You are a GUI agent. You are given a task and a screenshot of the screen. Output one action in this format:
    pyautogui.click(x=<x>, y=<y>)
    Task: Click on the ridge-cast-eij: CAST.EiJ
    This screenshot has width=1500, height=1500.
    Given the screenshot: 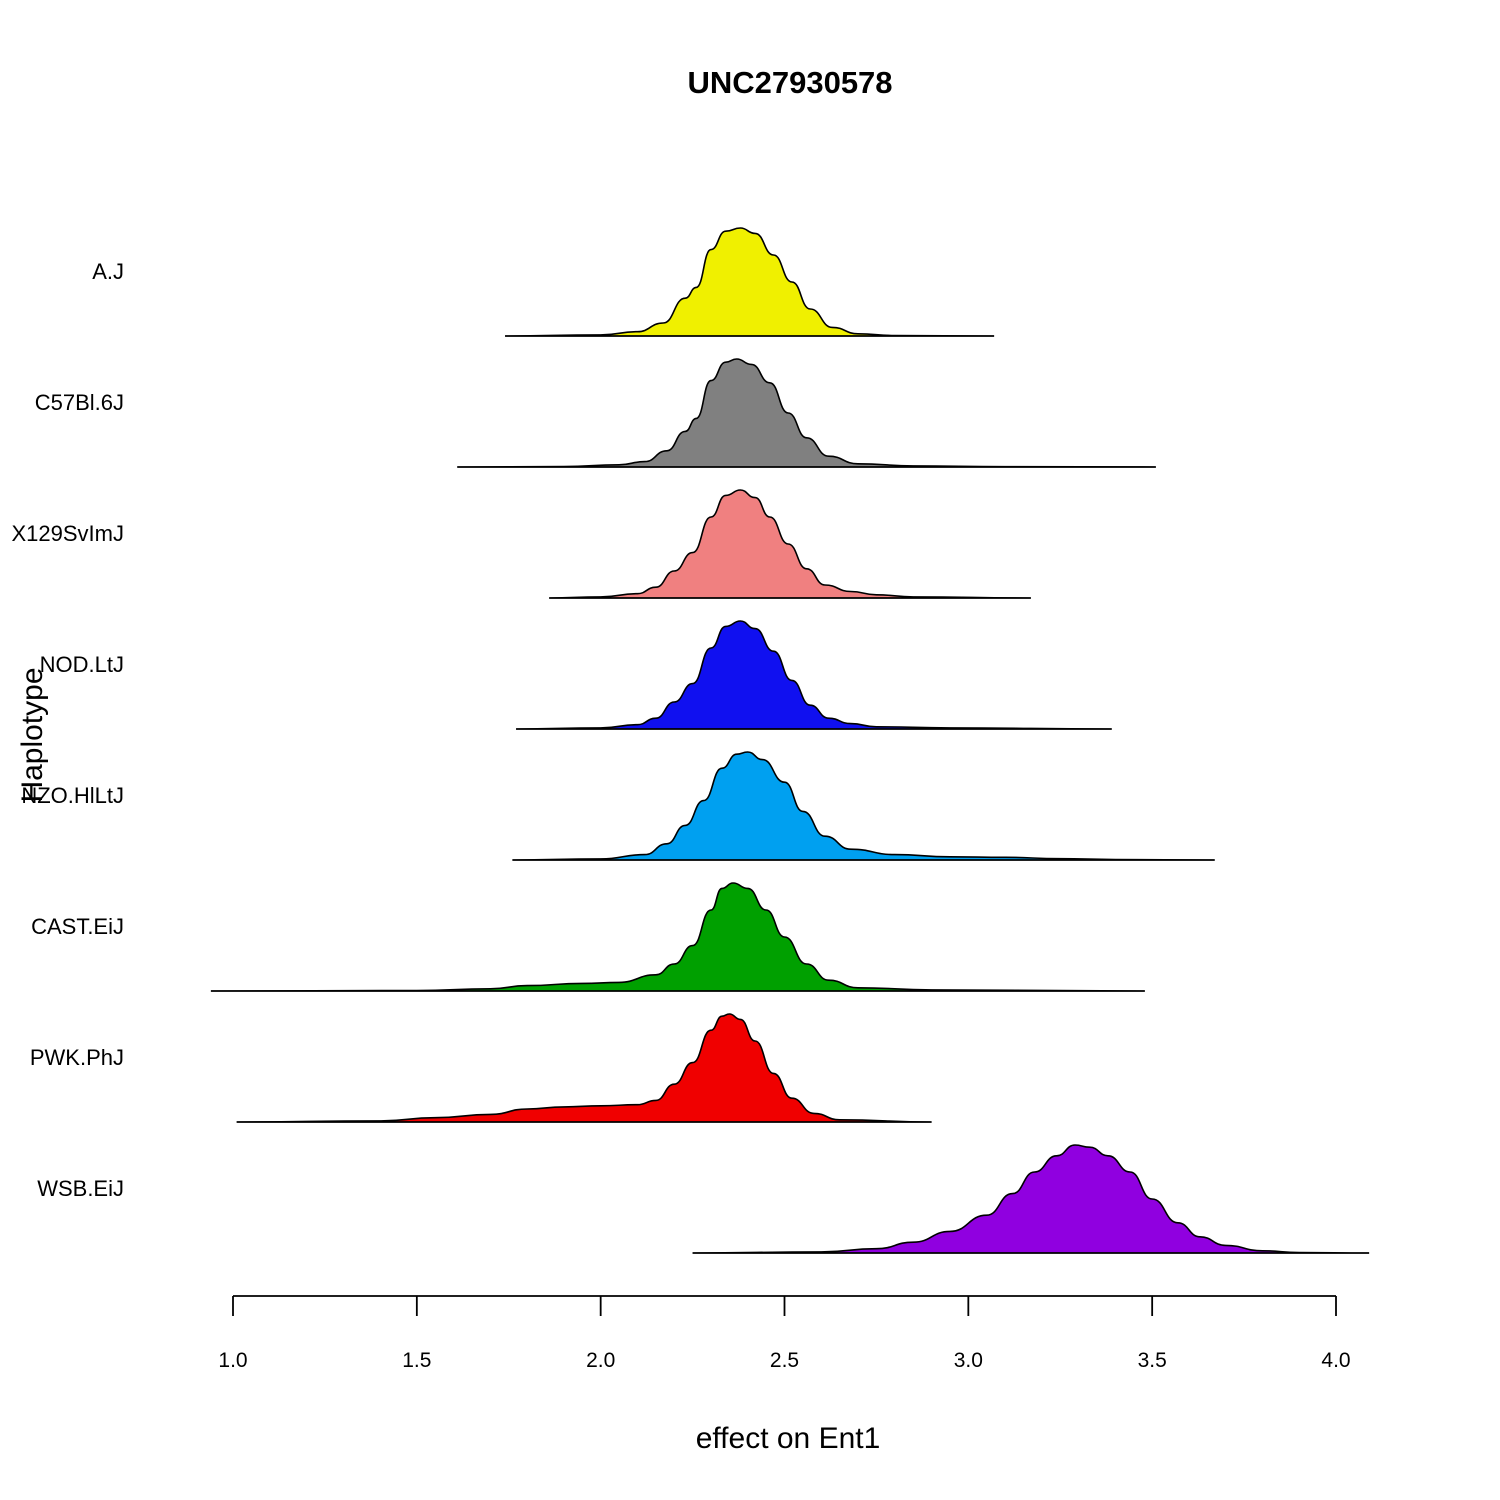 What is the action you would take?
    pyautogui.click(x=588, y=937)
    